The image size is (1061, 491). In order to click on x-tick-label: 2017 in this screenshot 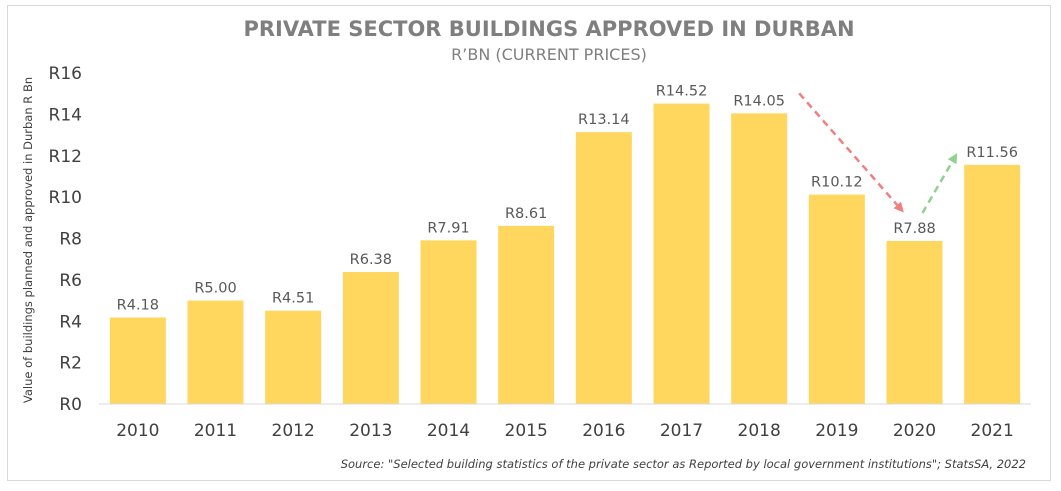, I will do `click(681, 431)`.